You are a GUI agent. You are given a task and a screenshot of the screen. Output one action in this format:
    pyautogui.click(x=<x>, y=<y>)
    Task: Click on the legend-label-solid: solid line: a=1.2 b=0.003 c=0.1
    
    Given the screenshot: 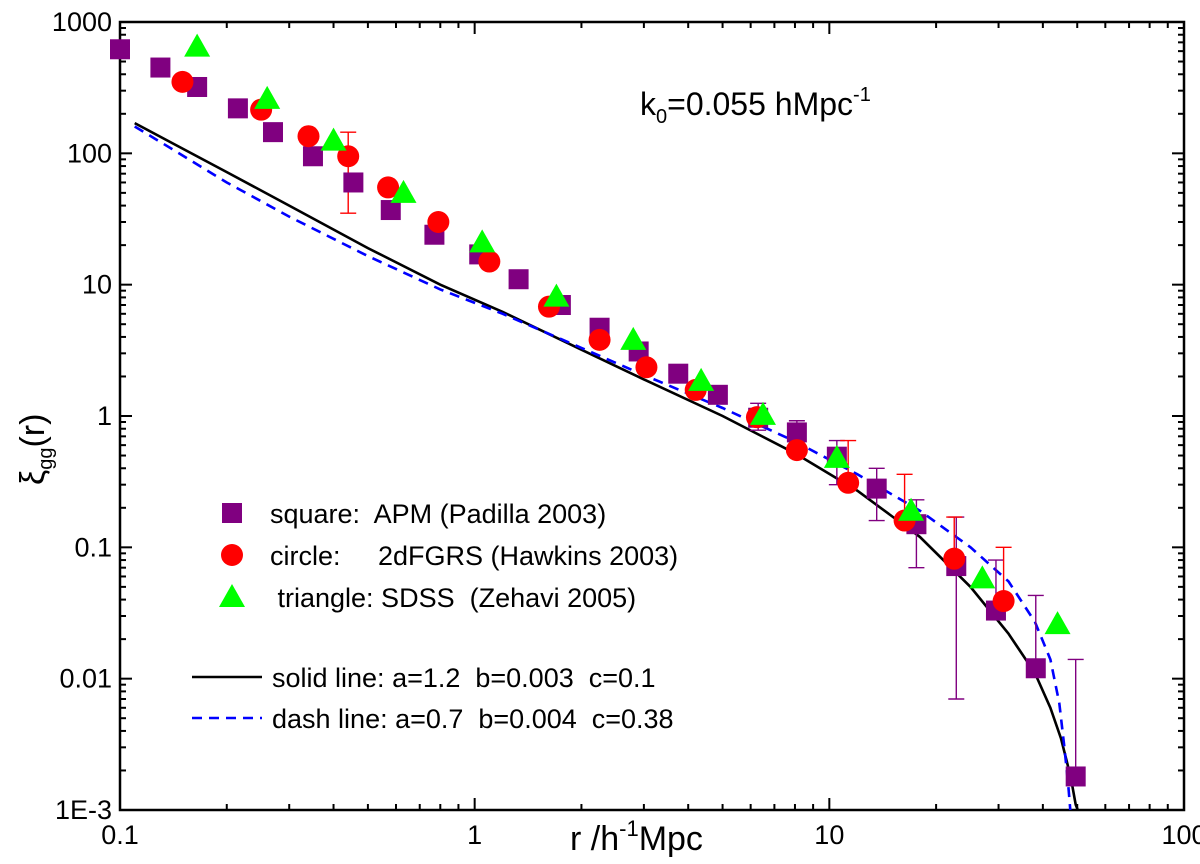 What is the action you would take?
    pyautogui.click(x=464, y=678)
    